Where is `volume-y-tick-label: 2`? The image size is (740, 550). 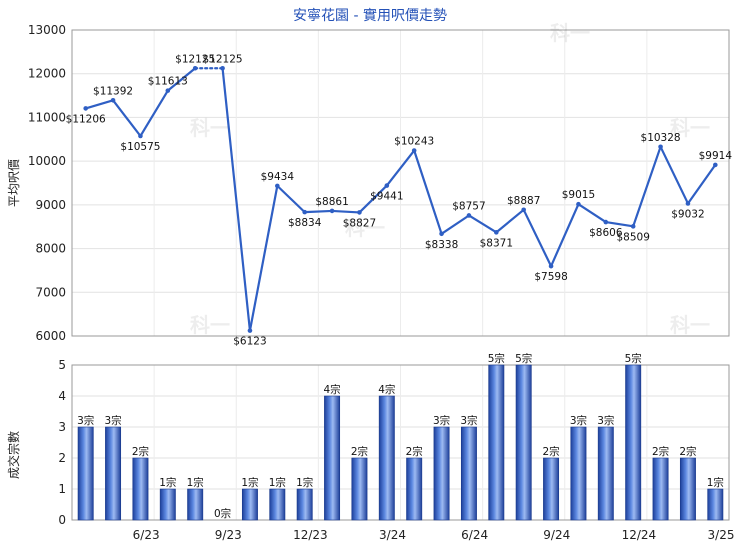
volume-y-tick-label: 2 is located at coordinates (62, 458).